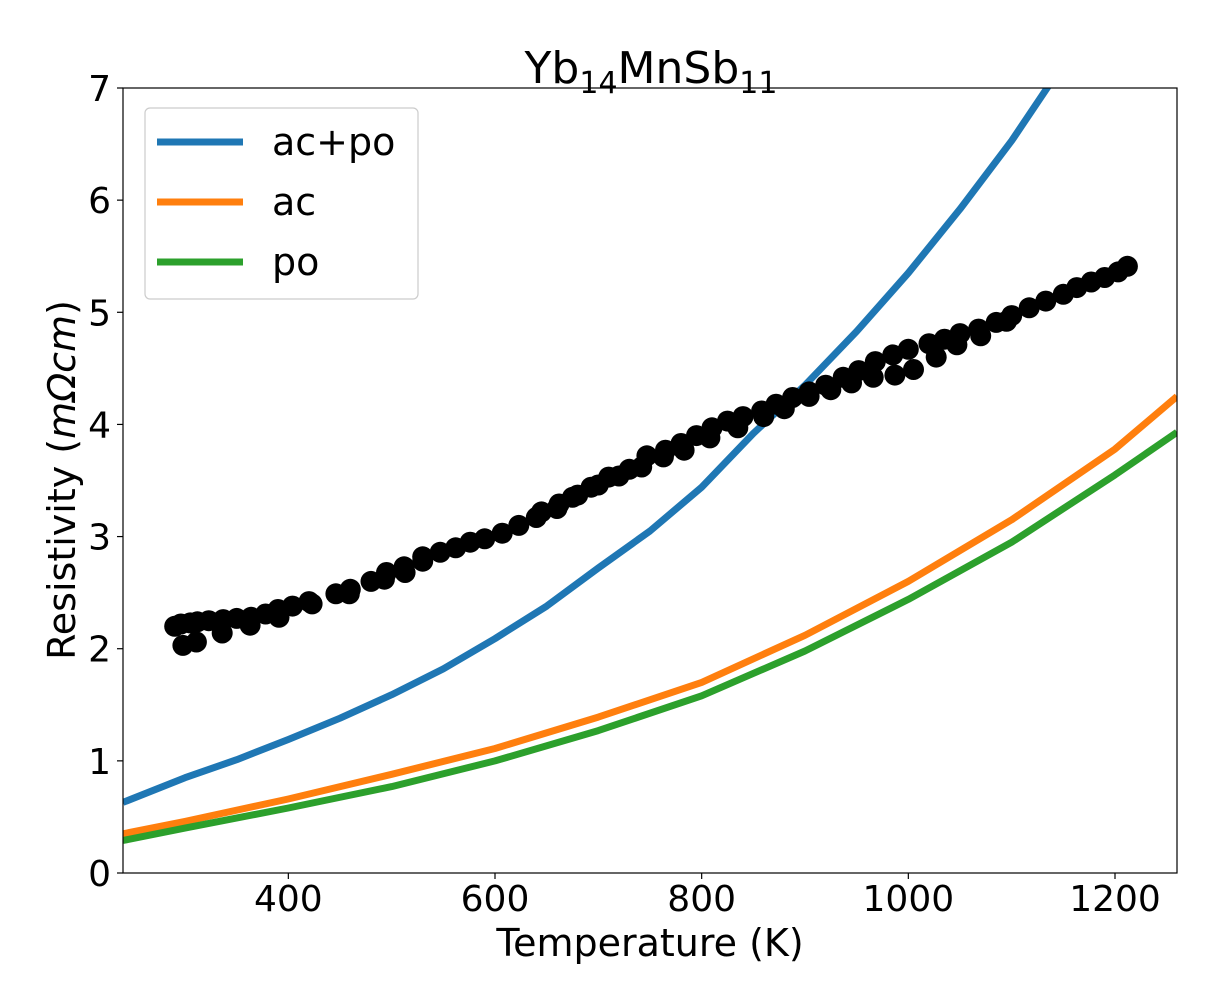 The width and height of the screenshot is (1224, 1008). I want to click on y-tick-label: 6, so click(99, 201).